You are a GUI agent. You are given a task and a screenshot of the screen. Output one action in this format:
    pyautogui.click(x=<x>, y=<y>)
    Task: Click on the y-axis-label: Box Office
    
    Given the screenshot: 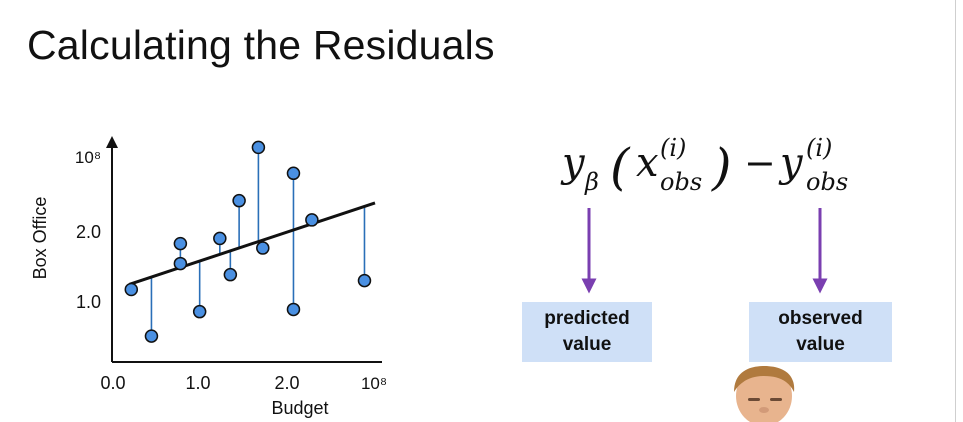 What is the action you would take?
    pyautogui.click(x=40, y=238)
    